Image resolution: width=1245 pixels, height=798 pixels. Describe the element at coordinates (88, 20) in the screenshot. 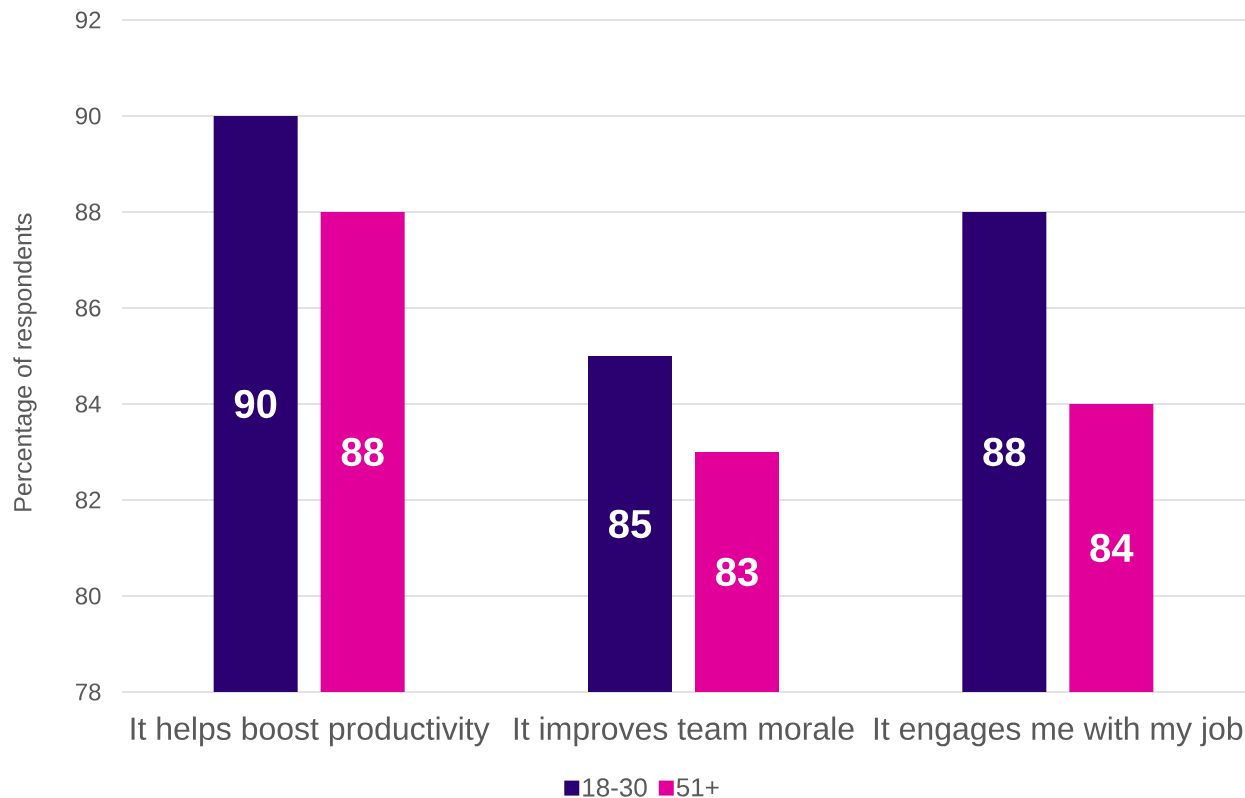

I see `y-tick-label: 92` at that location.